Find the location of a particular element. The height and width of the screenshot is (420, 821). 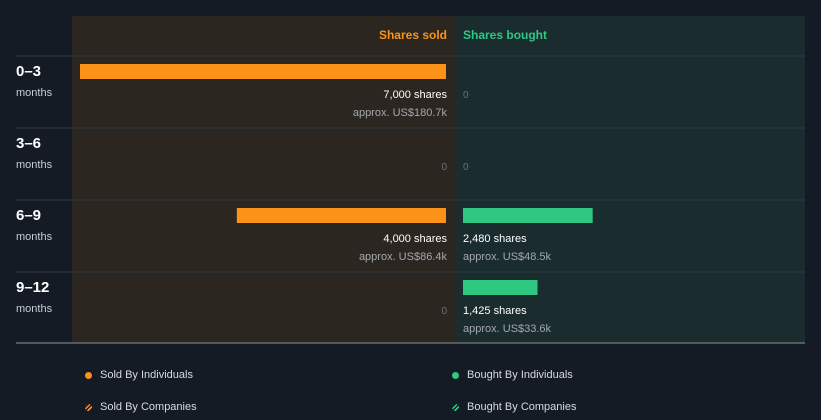

legend-label: Bought By Companies is located at coordinates (522, 407).